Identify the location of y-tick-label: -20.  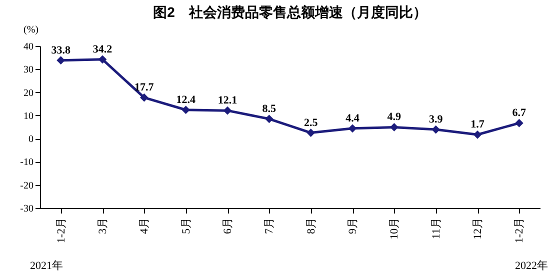
(27, 186).